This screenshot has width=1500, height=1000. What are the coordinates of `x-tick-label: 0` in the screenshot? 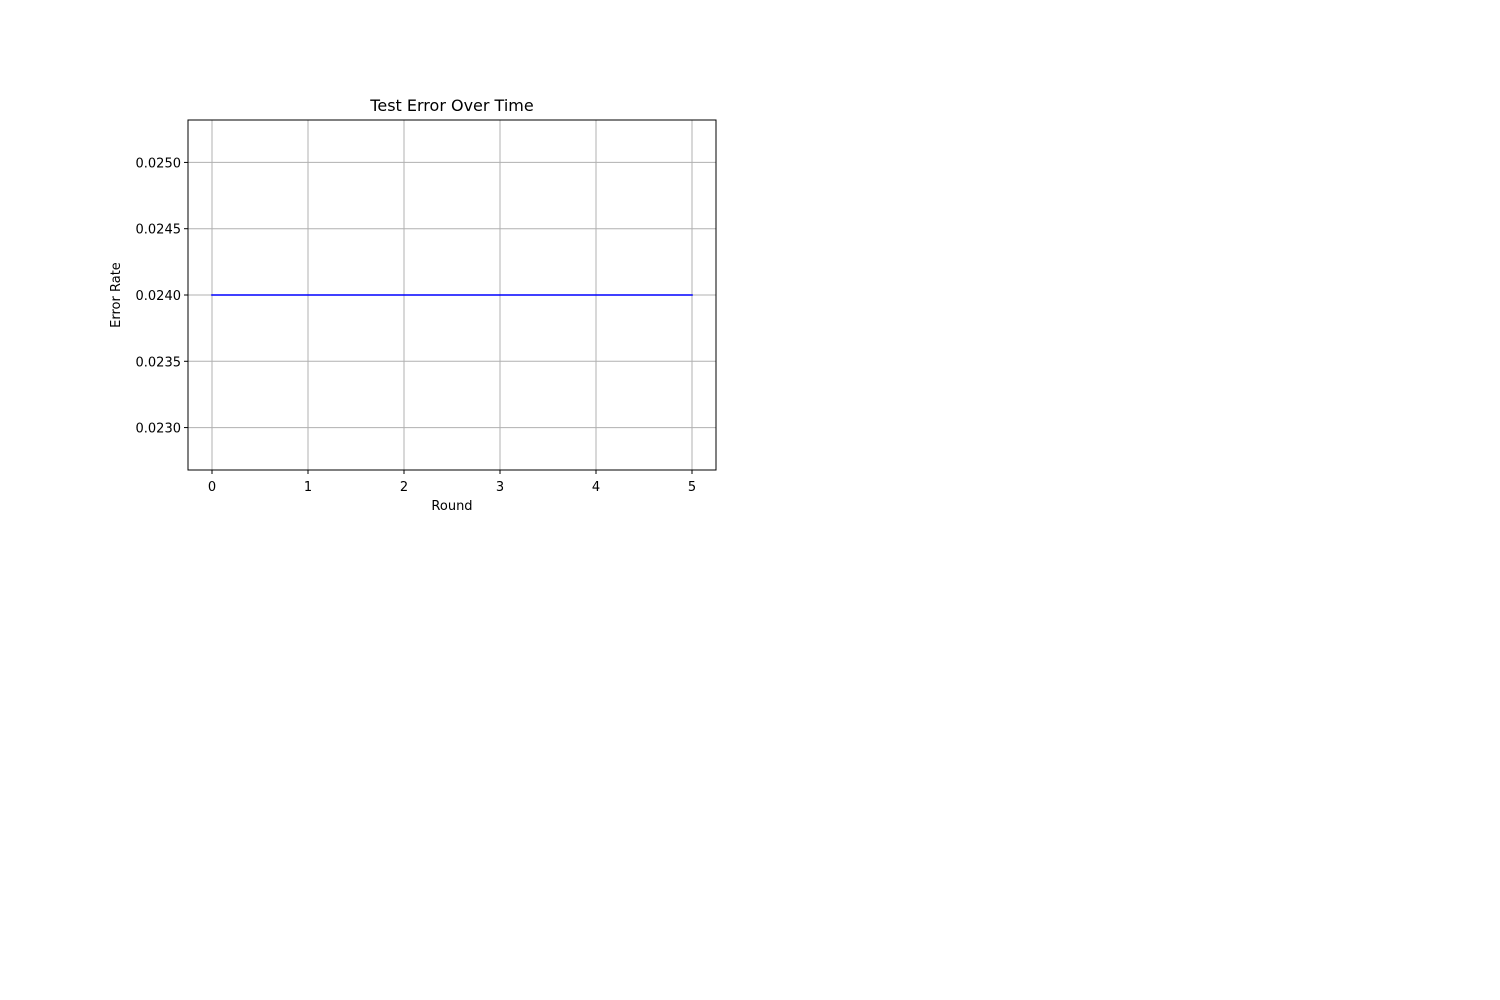 It's located at (212, 487).